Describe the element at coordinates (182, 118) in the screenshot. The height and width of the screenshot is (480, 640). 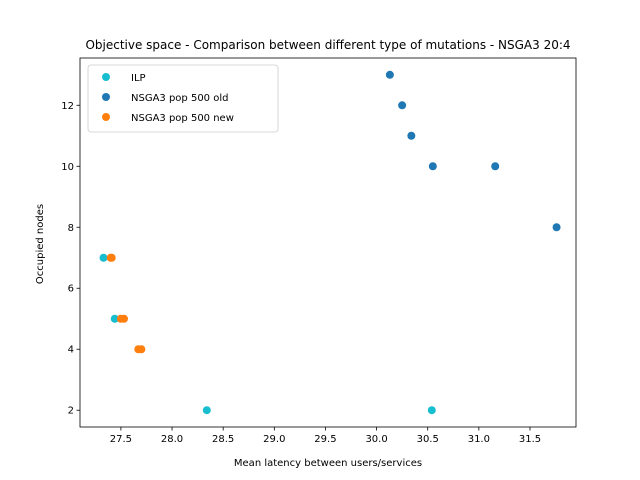
I see `legend-label: NSGA3 pop 500 new` at that location.